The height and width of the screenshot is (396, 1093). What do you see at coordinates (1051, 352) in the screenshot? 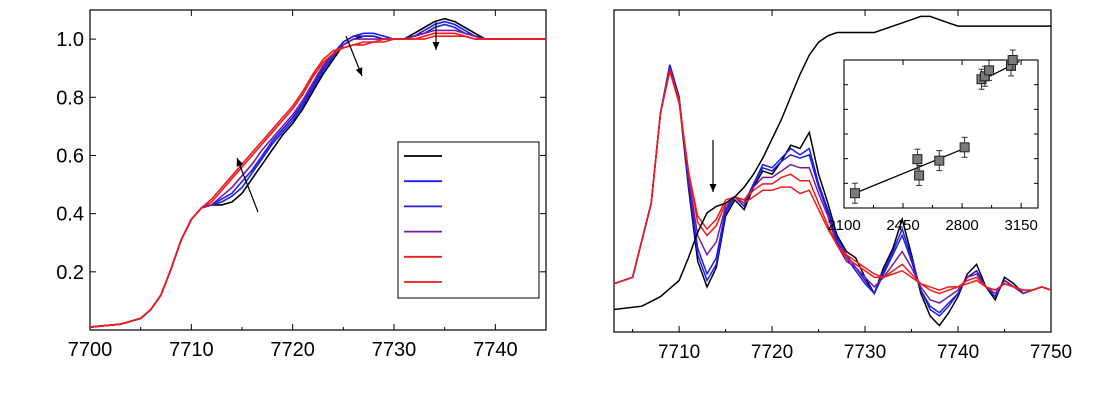
I see `x-tick-label: 7750` at bounding box center [1051, 352].